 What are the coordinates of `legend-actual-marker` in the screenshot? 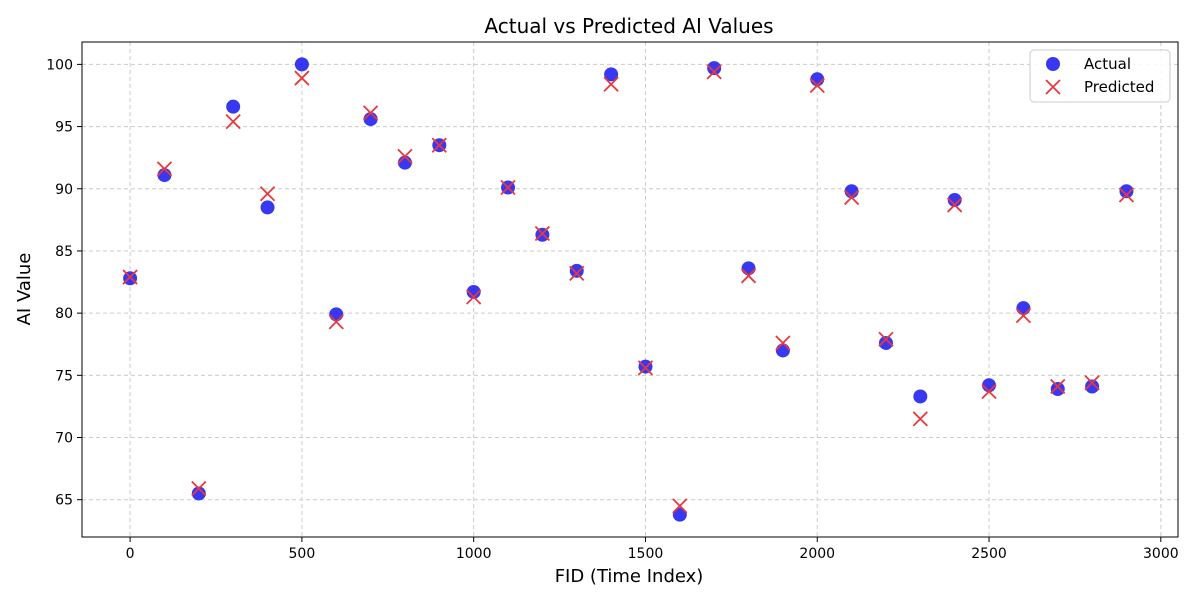 It's located at (1053, 64).